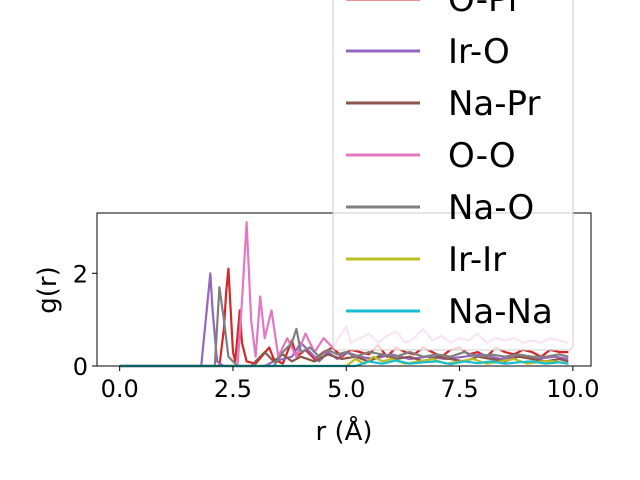 The width and height of the screenshot is (640, 480). I want to click on x-tick-label: 2.5, so click(233, 389).